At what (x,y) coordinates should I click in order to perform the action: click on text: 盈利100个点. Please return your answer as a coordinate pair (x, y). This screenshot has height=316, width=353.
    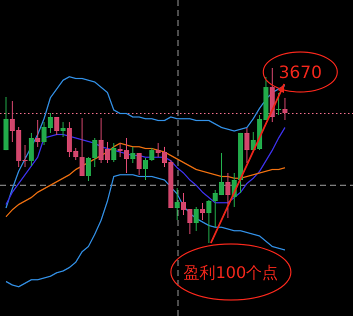
    Looking at the image, I should click on (231, 272).